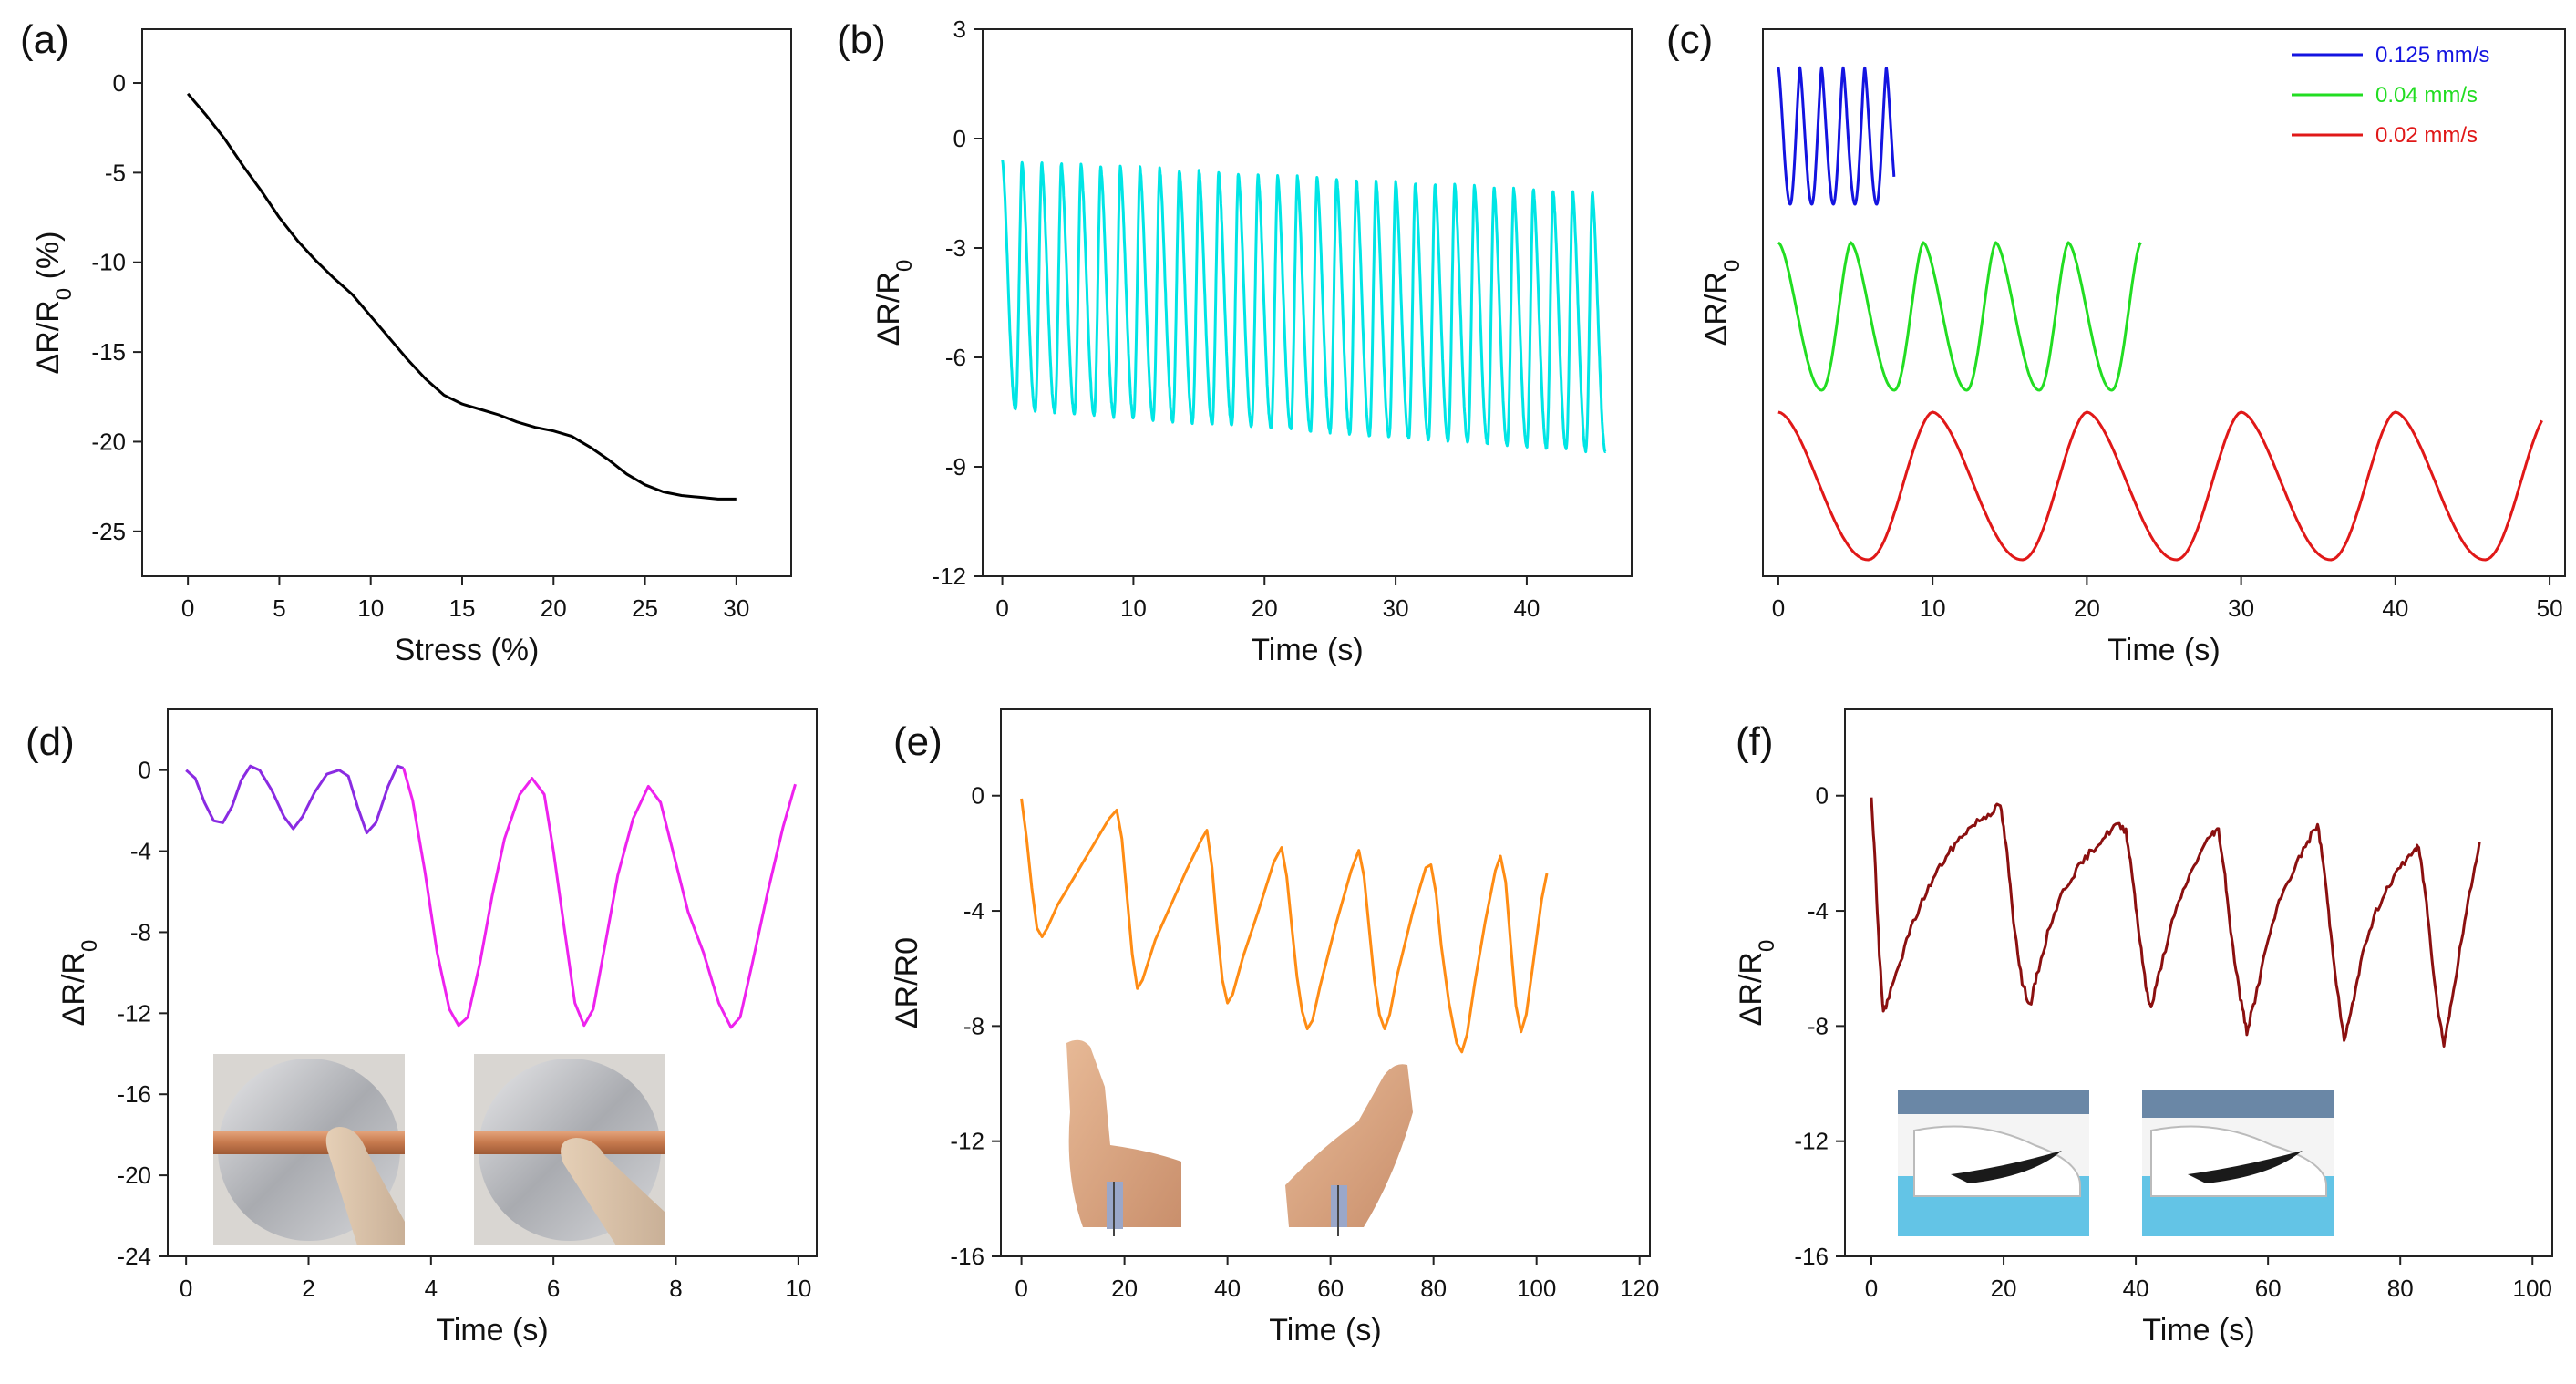  I want to click on panel-label: (e), so click(918, 741).